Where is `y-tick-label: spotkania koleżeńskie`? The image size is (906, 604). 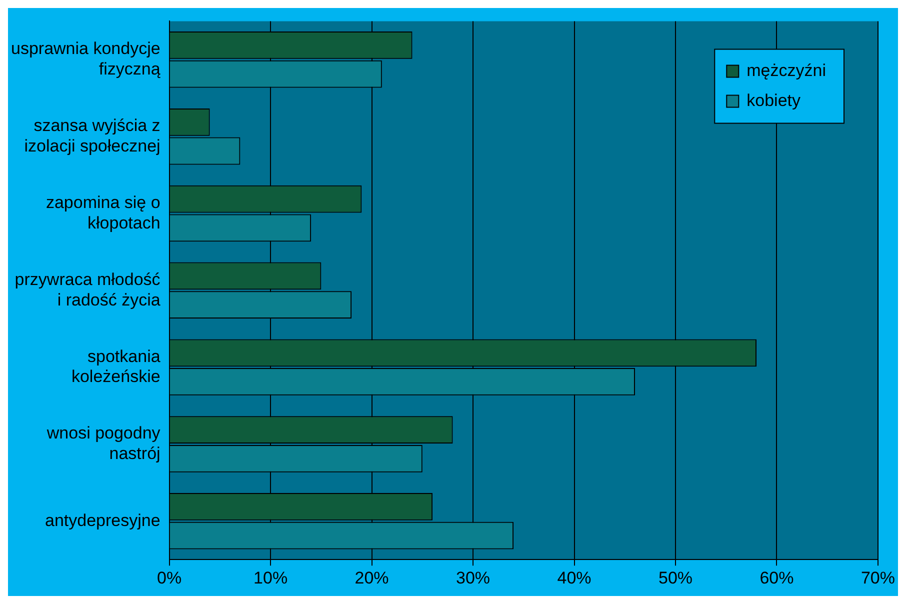
y-tick-label: spotkania koleżeńskie is located at coordinates (116, 366).